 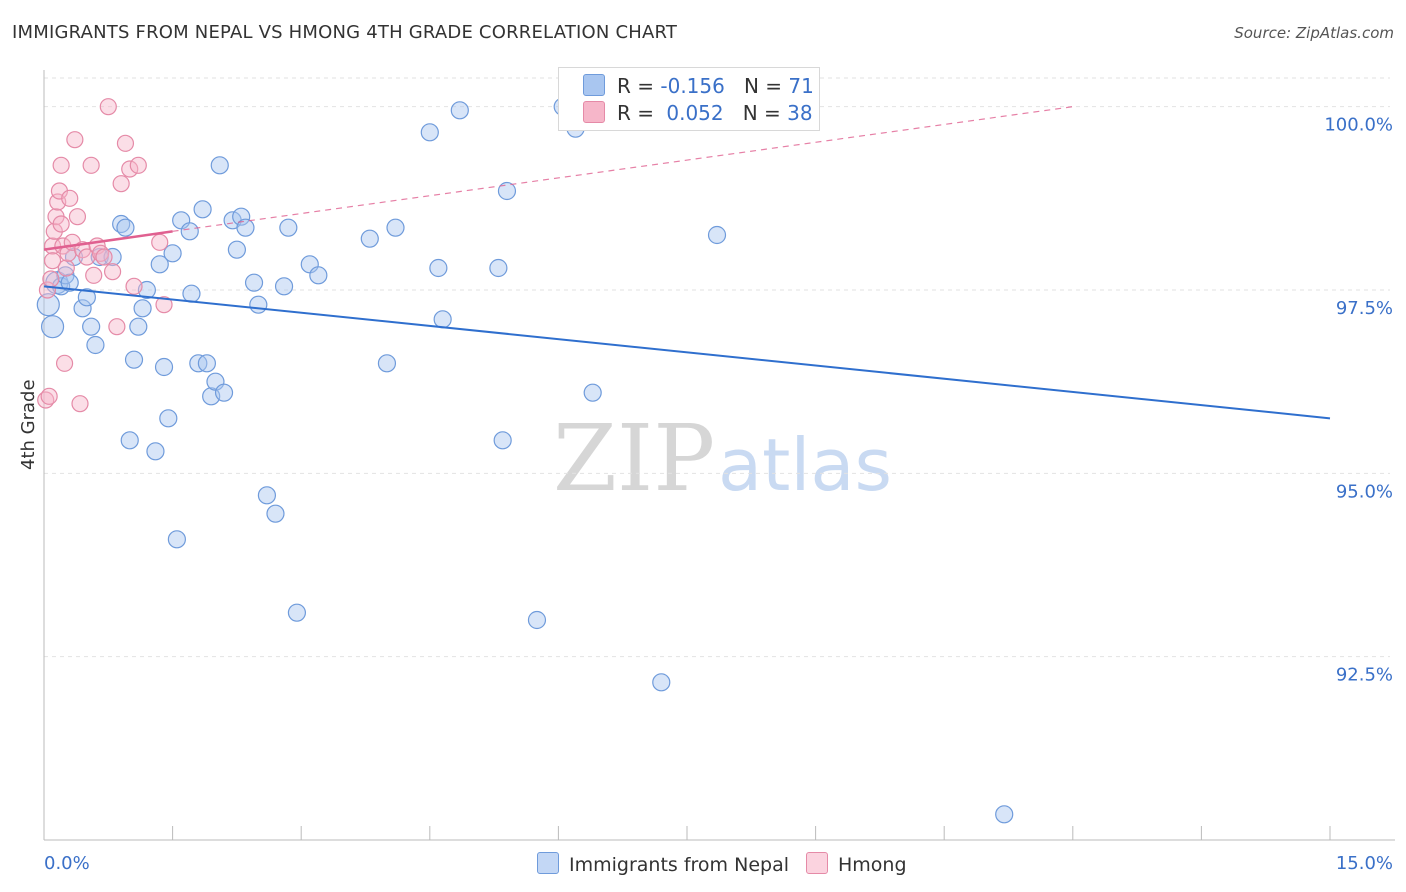 What do you see at coordinates (856, 864) in the screenshot?
I see `bottom-legend-hmong: Hmong` at bounding box center [856, 864].